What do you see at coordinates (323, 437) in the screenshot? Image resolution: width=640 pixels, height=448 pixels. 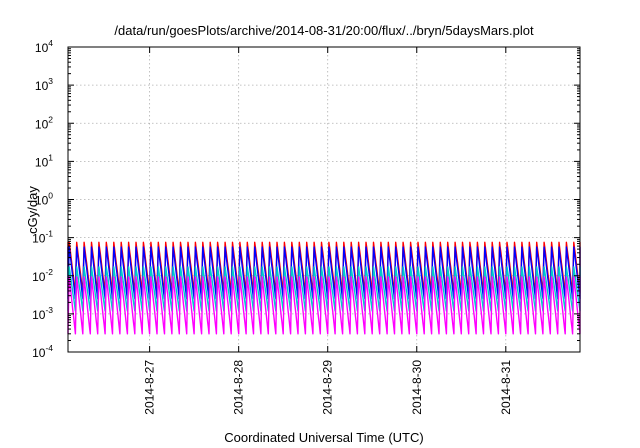 I see `x-axis-label: Coordinated Universal Time (UTC)` at bounding box center [323, 437].